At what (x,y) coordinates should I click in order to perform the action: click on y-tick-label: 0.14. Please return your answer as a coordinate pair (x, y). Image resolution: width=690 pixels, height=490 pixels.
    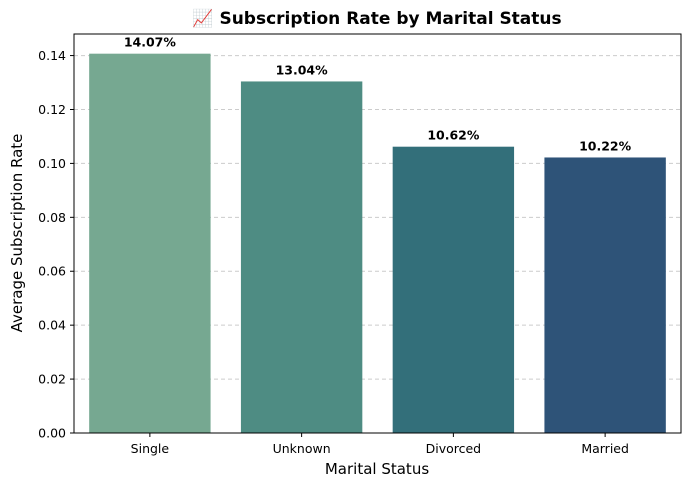
    Looking at the image, I should click on (52, 55).